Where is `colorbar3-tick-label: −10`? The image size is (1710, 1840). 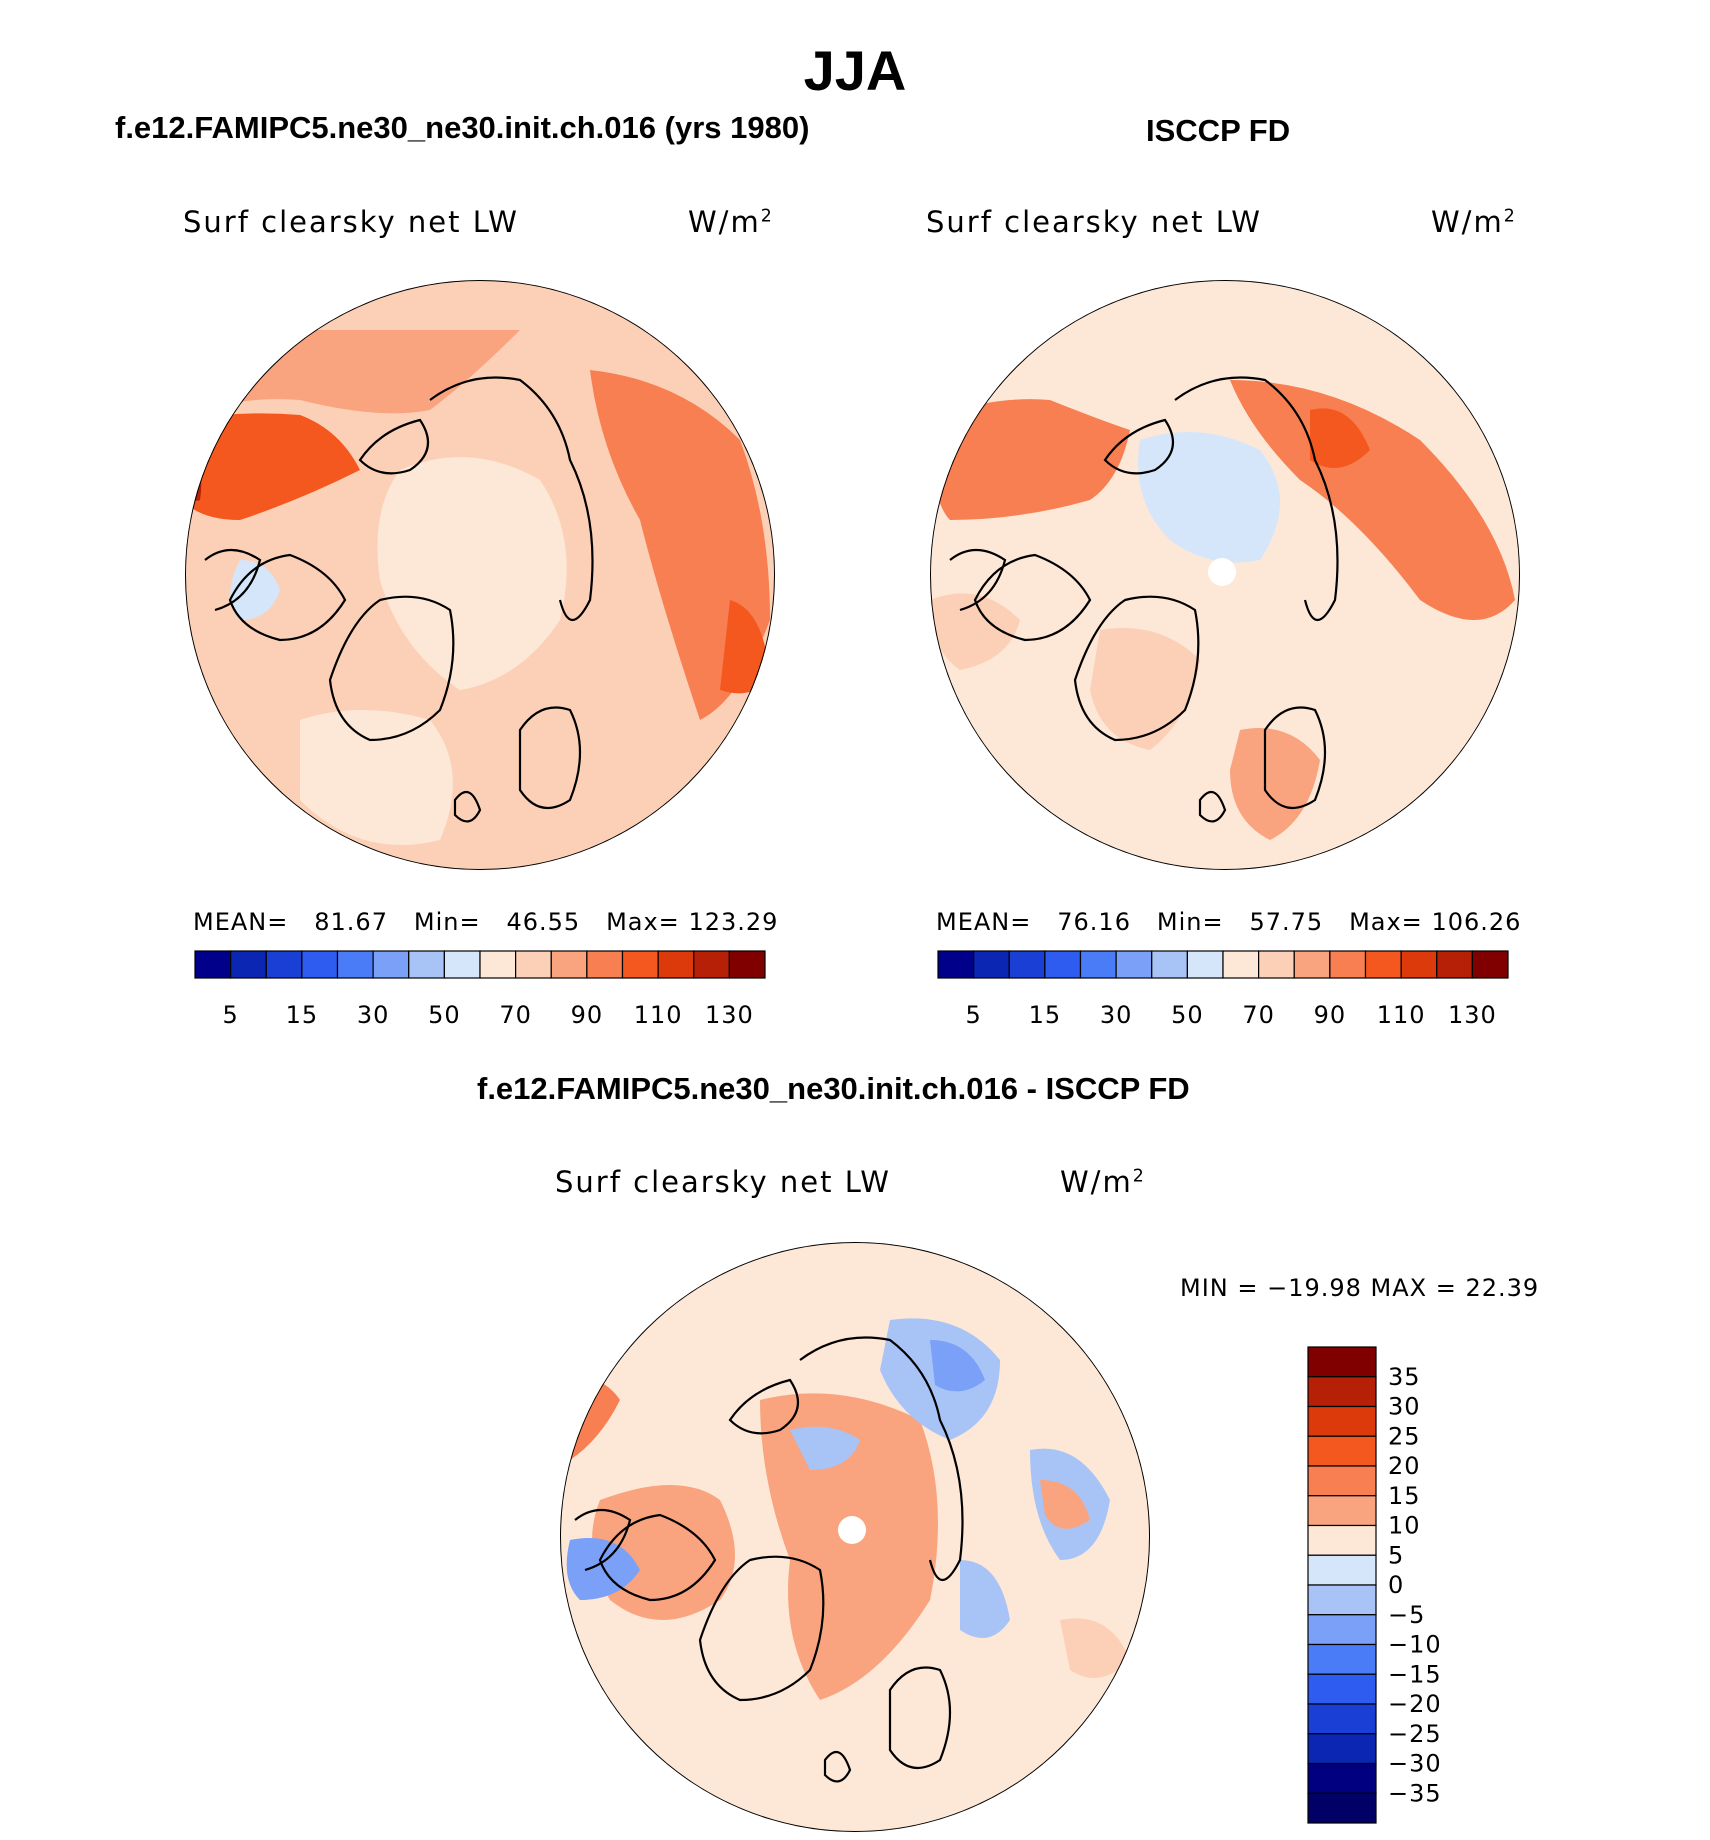
colorbar3-tick-label: −10 is located at coordinates (1415, 1645).